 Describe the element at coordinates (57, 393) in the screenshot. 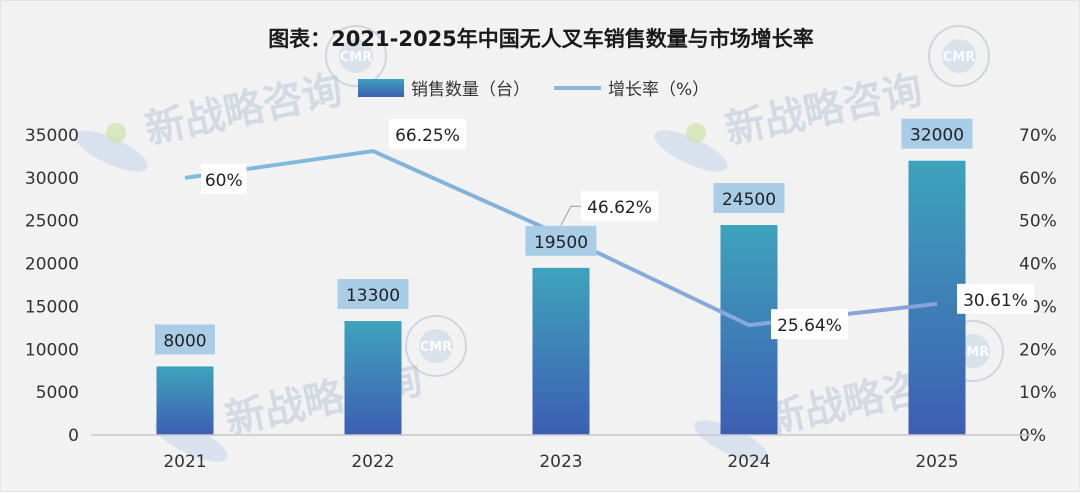

I see `y-tick-label: 5000` at that location.